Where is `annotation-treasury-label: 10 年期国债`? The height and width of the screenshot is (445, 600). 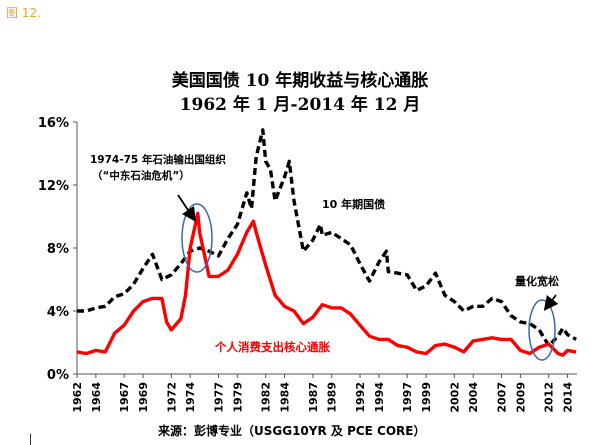
annotation-treasury-label: 10 年期国债 is located at coordinates (353, 204).